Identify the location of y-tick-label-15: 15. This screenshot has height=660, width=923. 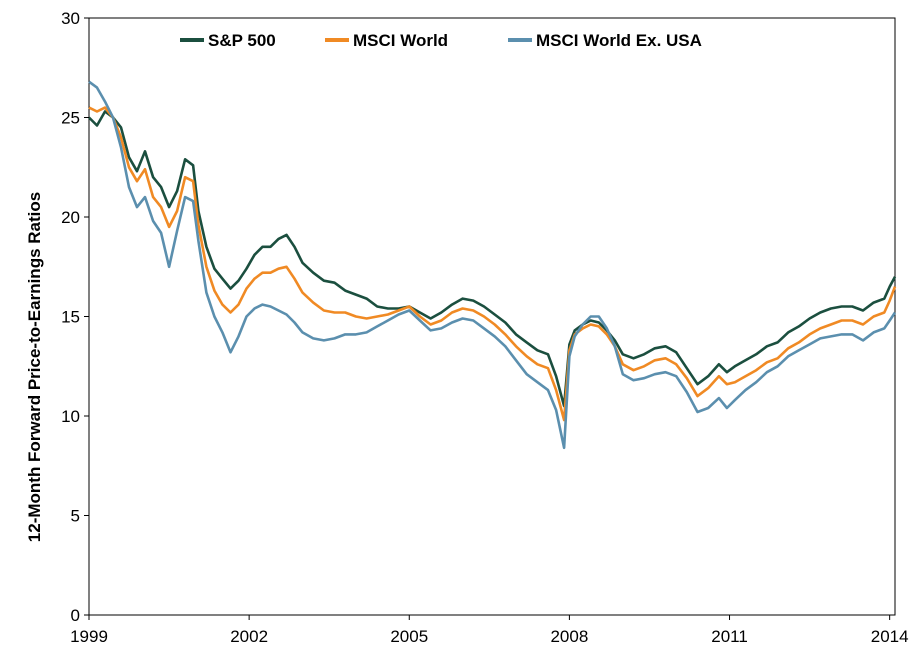
(70, 317).